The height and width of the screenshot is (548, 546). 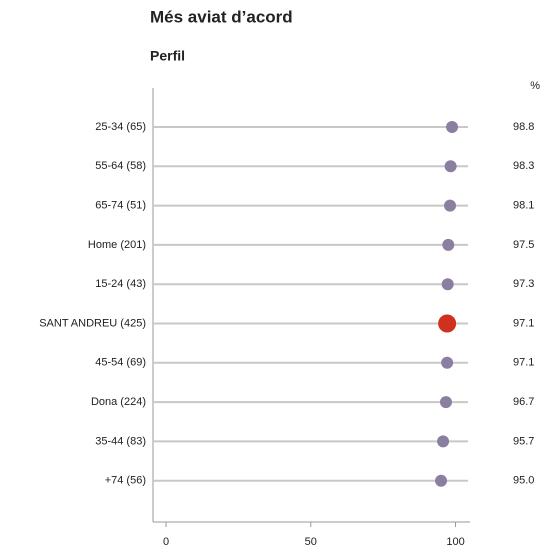 I want to click on x-tick-label: 0, so click(x=166, y=542).